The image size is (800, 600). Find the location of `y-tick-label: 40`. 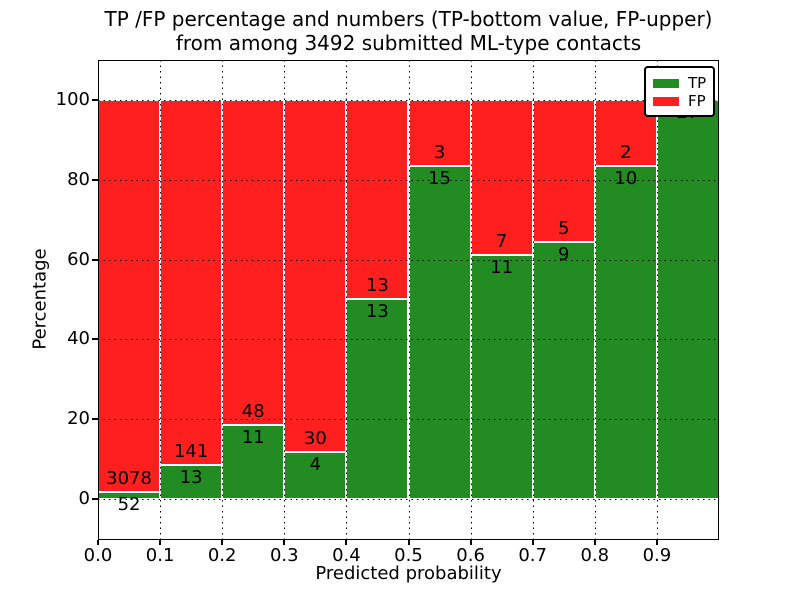

y-tick-label: 40 is located at coordinates (78, 339).